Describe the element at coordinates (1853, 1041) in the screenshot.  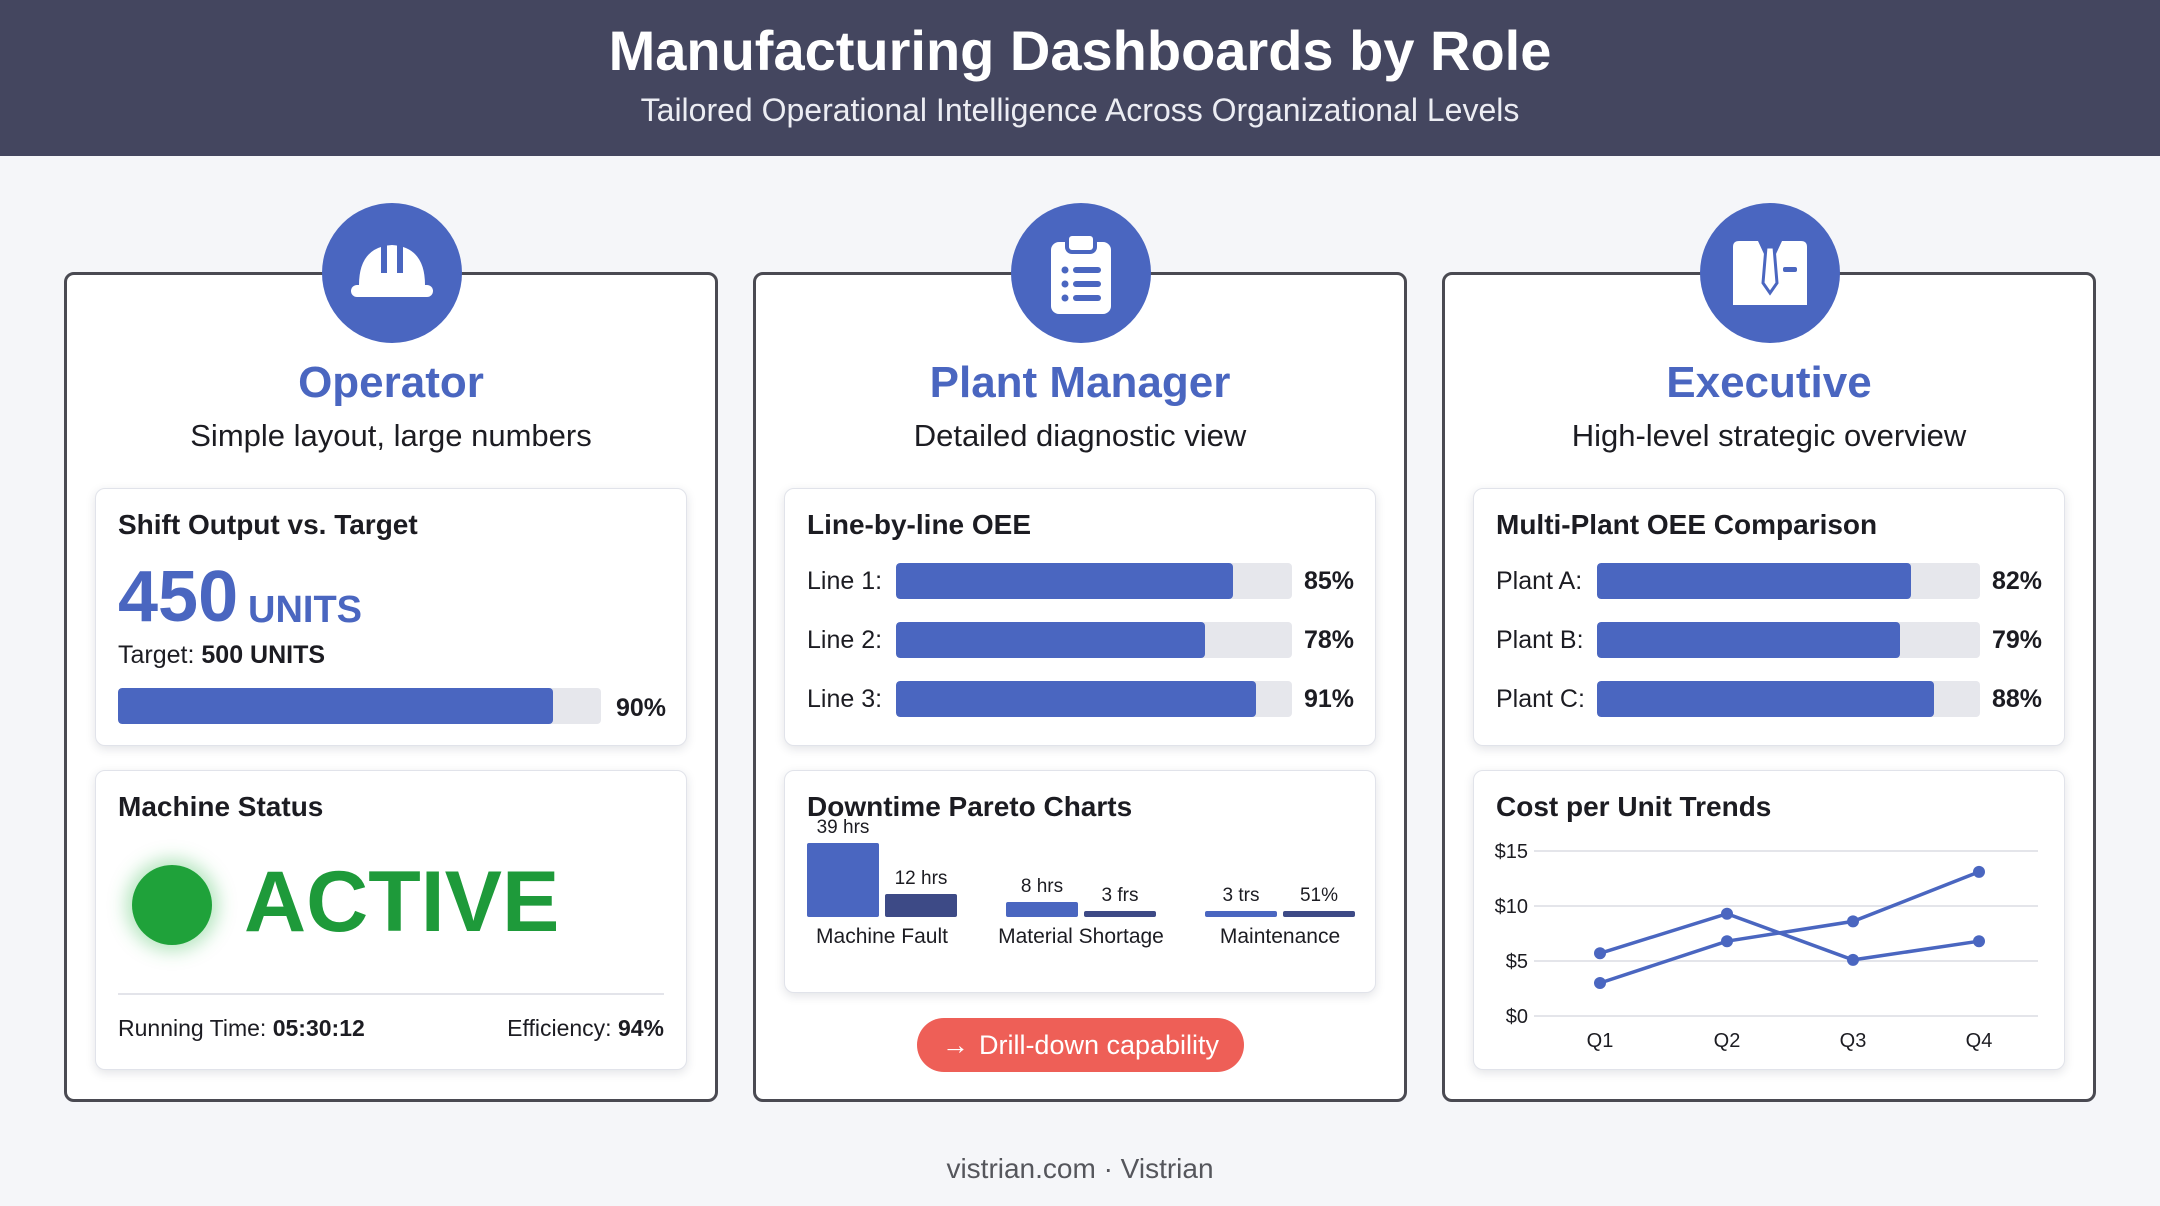
I see `x-tick-label: Q3` at that location.